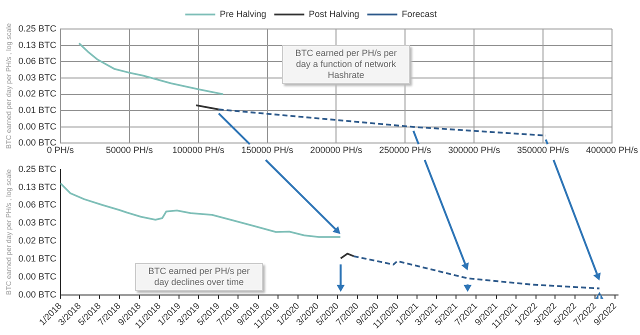 This screenshot has width=640, height=335. I want to click on legend-label: Forecast, so click(420, 13).